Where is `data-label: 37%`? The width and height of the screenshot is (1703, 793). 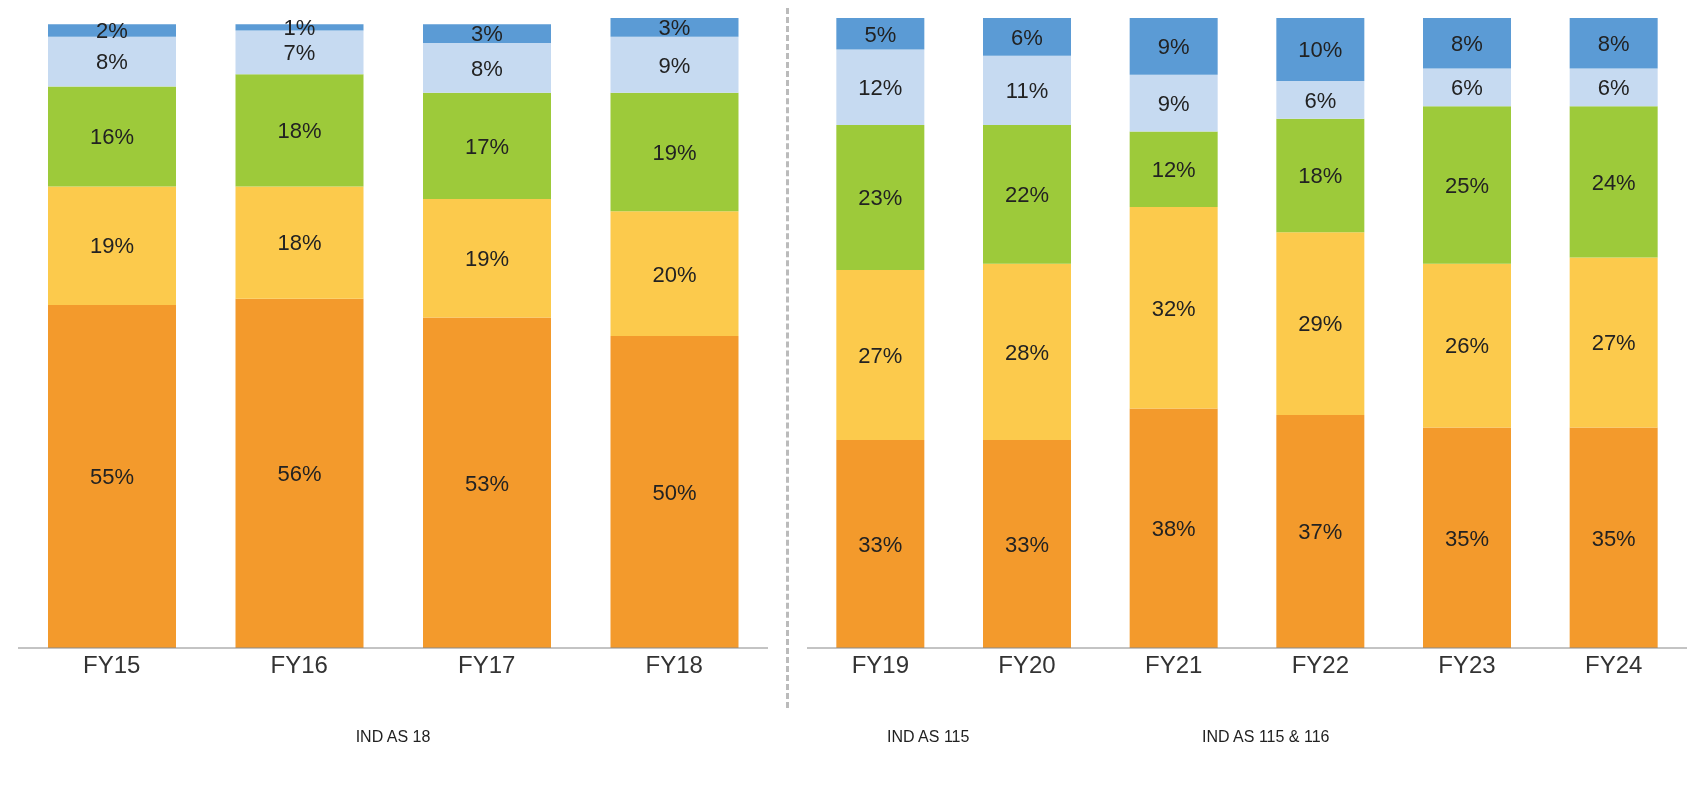
data-label: 37% is located at coordinates (1320, 532).